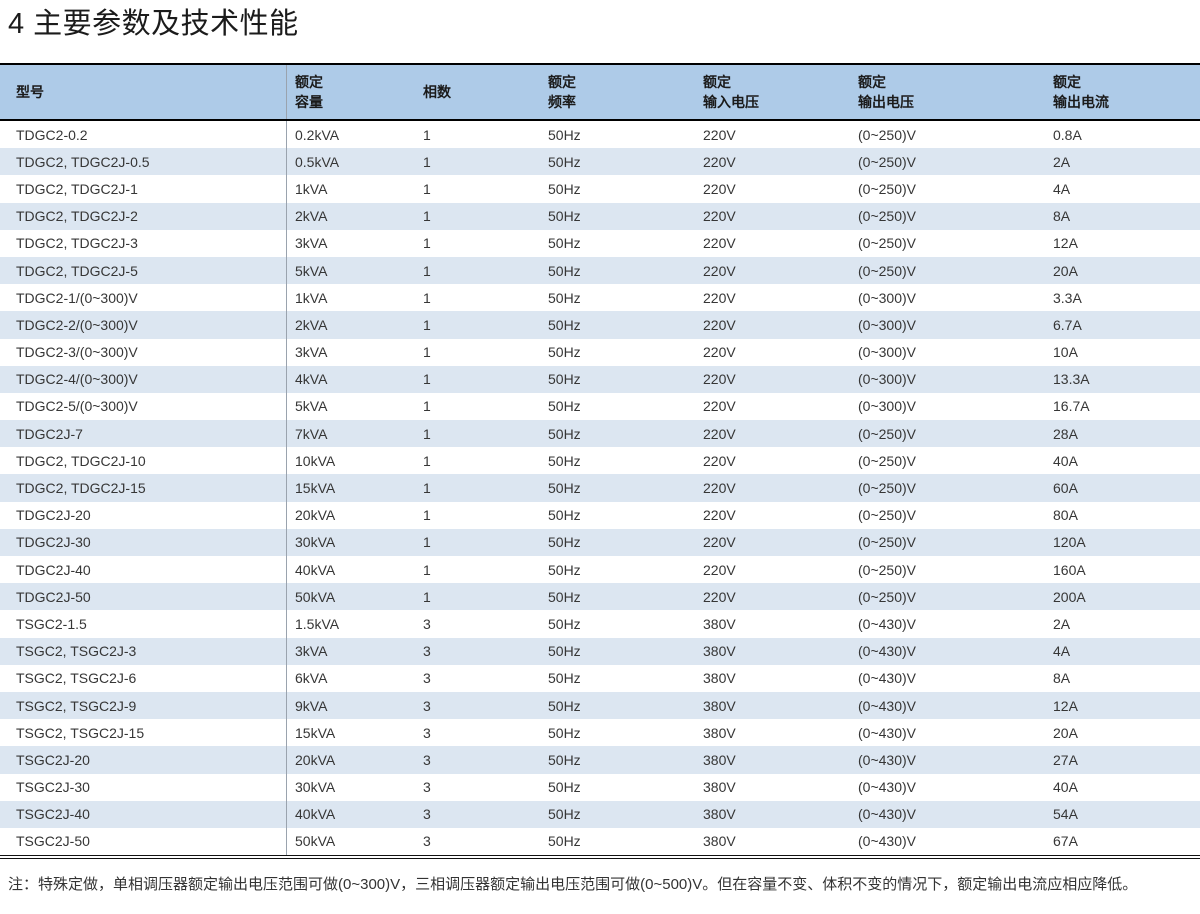 This screenshot has height=914, width=1200. What do you see at coordinates (1062, 188) in the screenshot?
I see `cell-output-current: 4A` at bounding box center [1062, 188].